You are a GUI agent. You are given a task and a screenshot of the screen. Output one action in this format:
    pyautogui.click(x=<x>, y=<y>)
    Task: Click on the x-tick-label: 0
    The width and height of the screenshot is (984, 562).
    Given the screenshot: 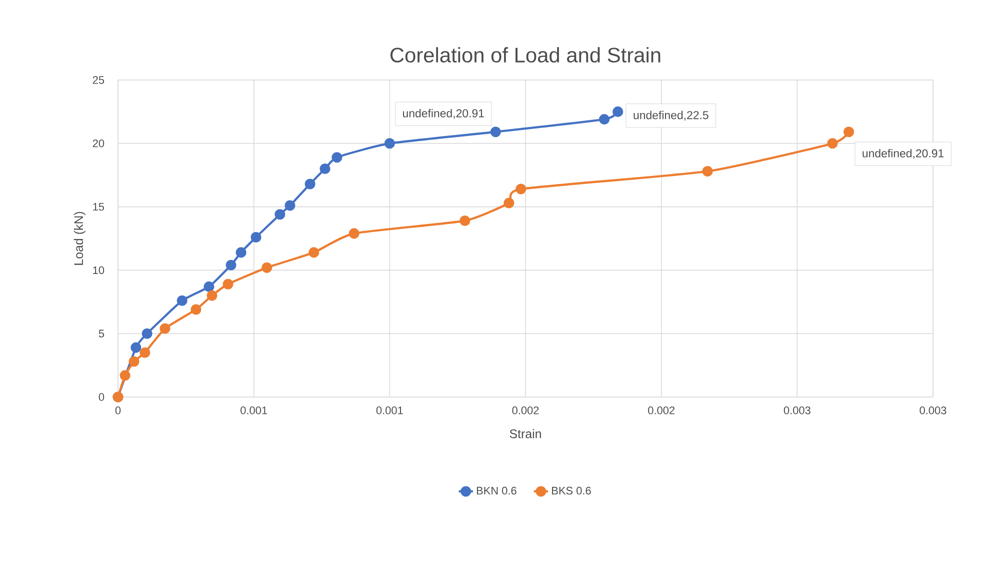 What is the action you would take?
    pyautogui.click(x=118, y=410)
    